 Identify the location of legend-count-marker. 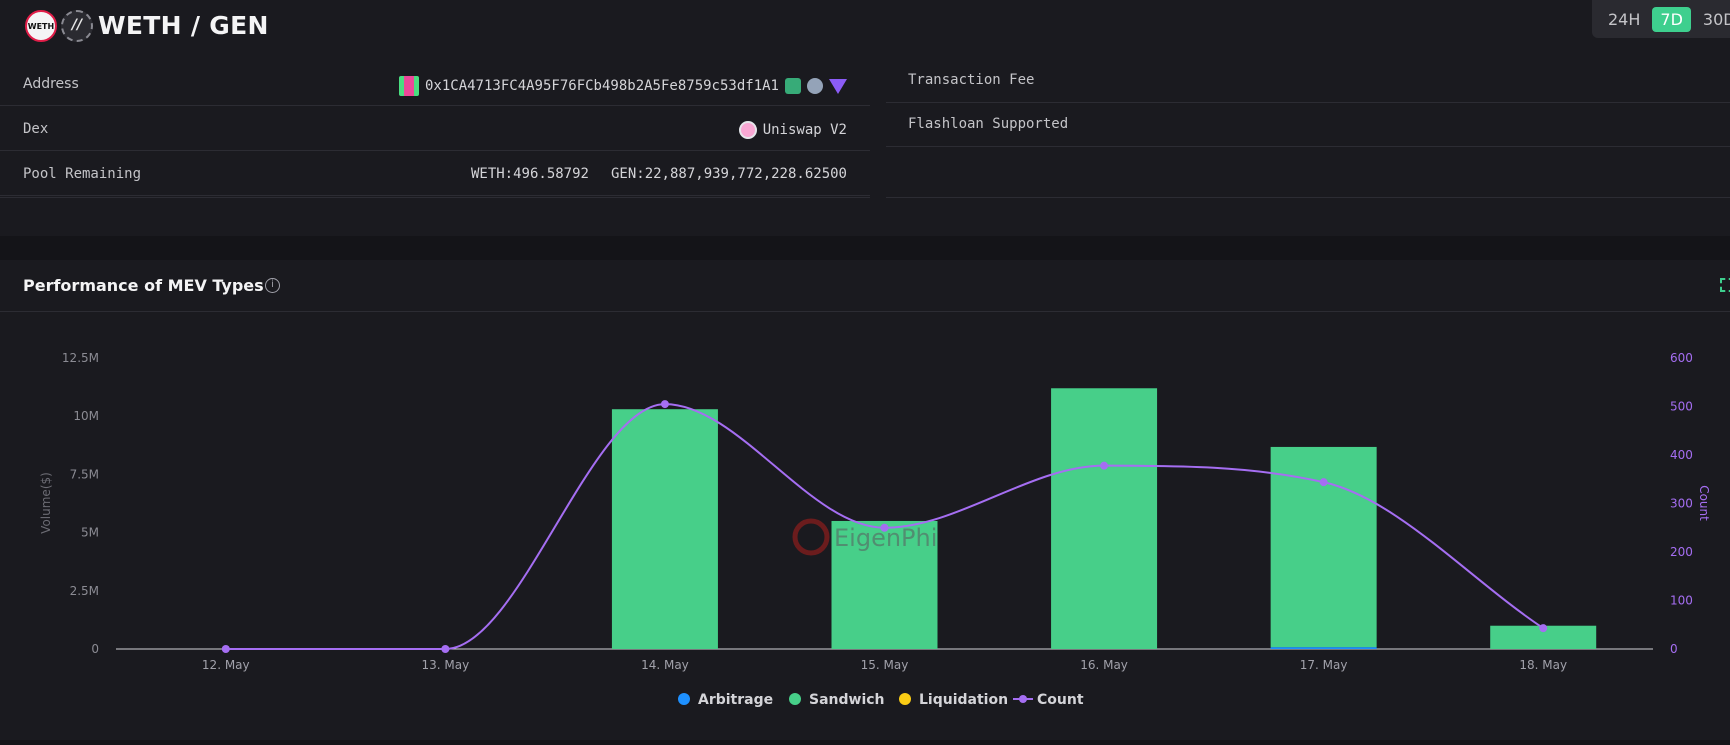
(1023, 699).